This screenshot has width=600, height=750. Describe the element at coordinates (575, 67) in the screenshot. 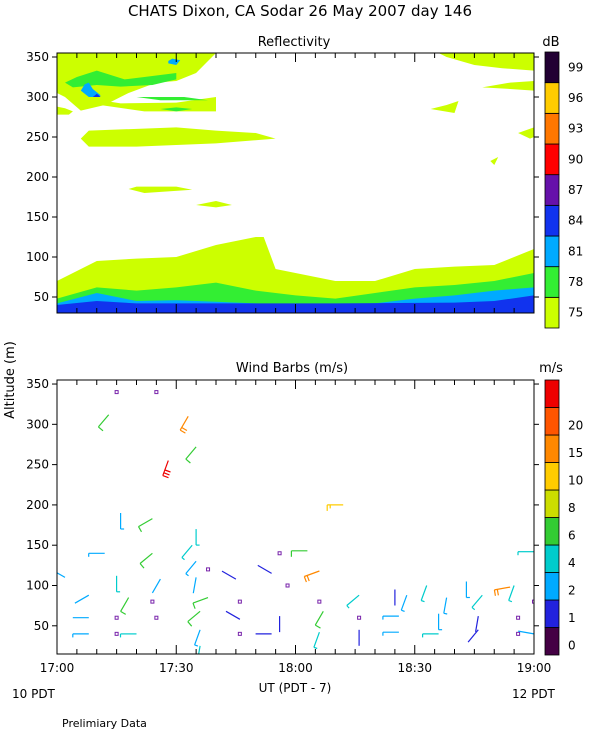

I see `reflectivity-colorbar-tick: 99` at that location.